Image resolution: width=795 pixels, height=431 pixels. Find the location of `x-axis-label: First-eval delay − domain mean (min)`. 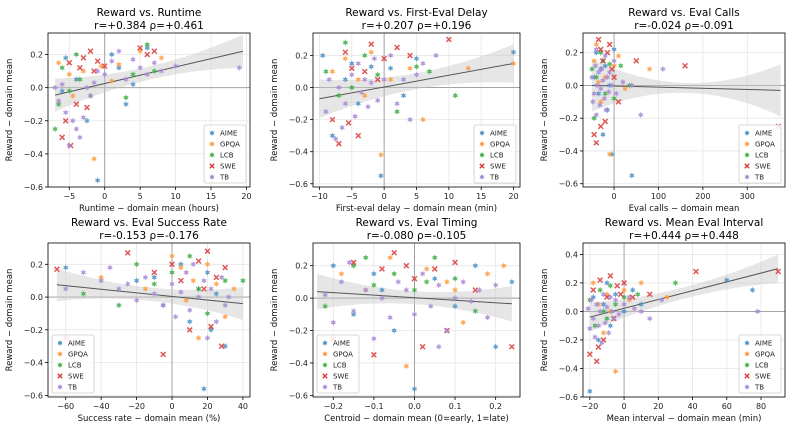

x-axis-label: First-eval delay − domain mean (min) is located at coordinates (416, 209).